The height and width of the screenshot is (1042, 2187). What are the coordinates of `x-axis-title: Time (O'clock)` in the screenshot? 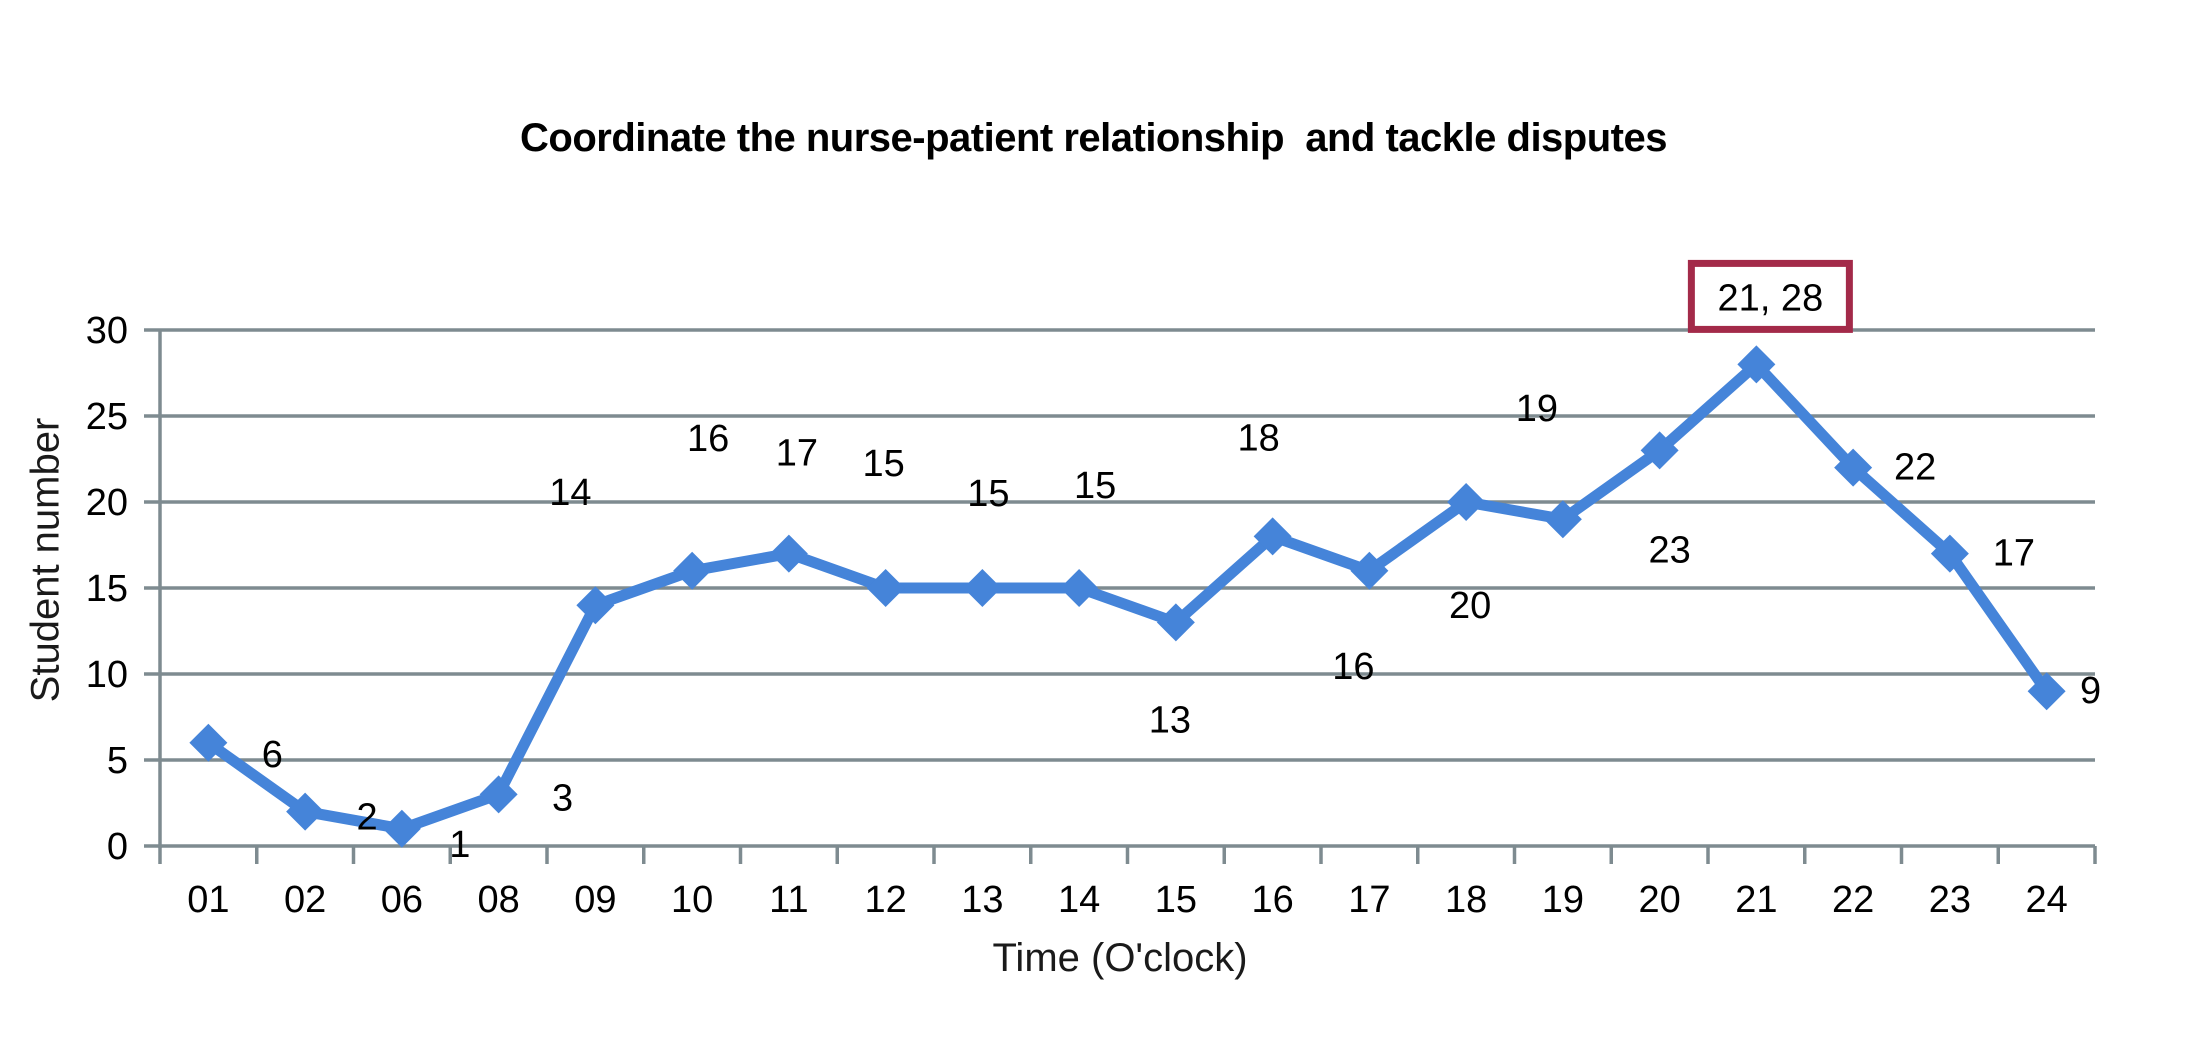 It's located at (1120, 958).